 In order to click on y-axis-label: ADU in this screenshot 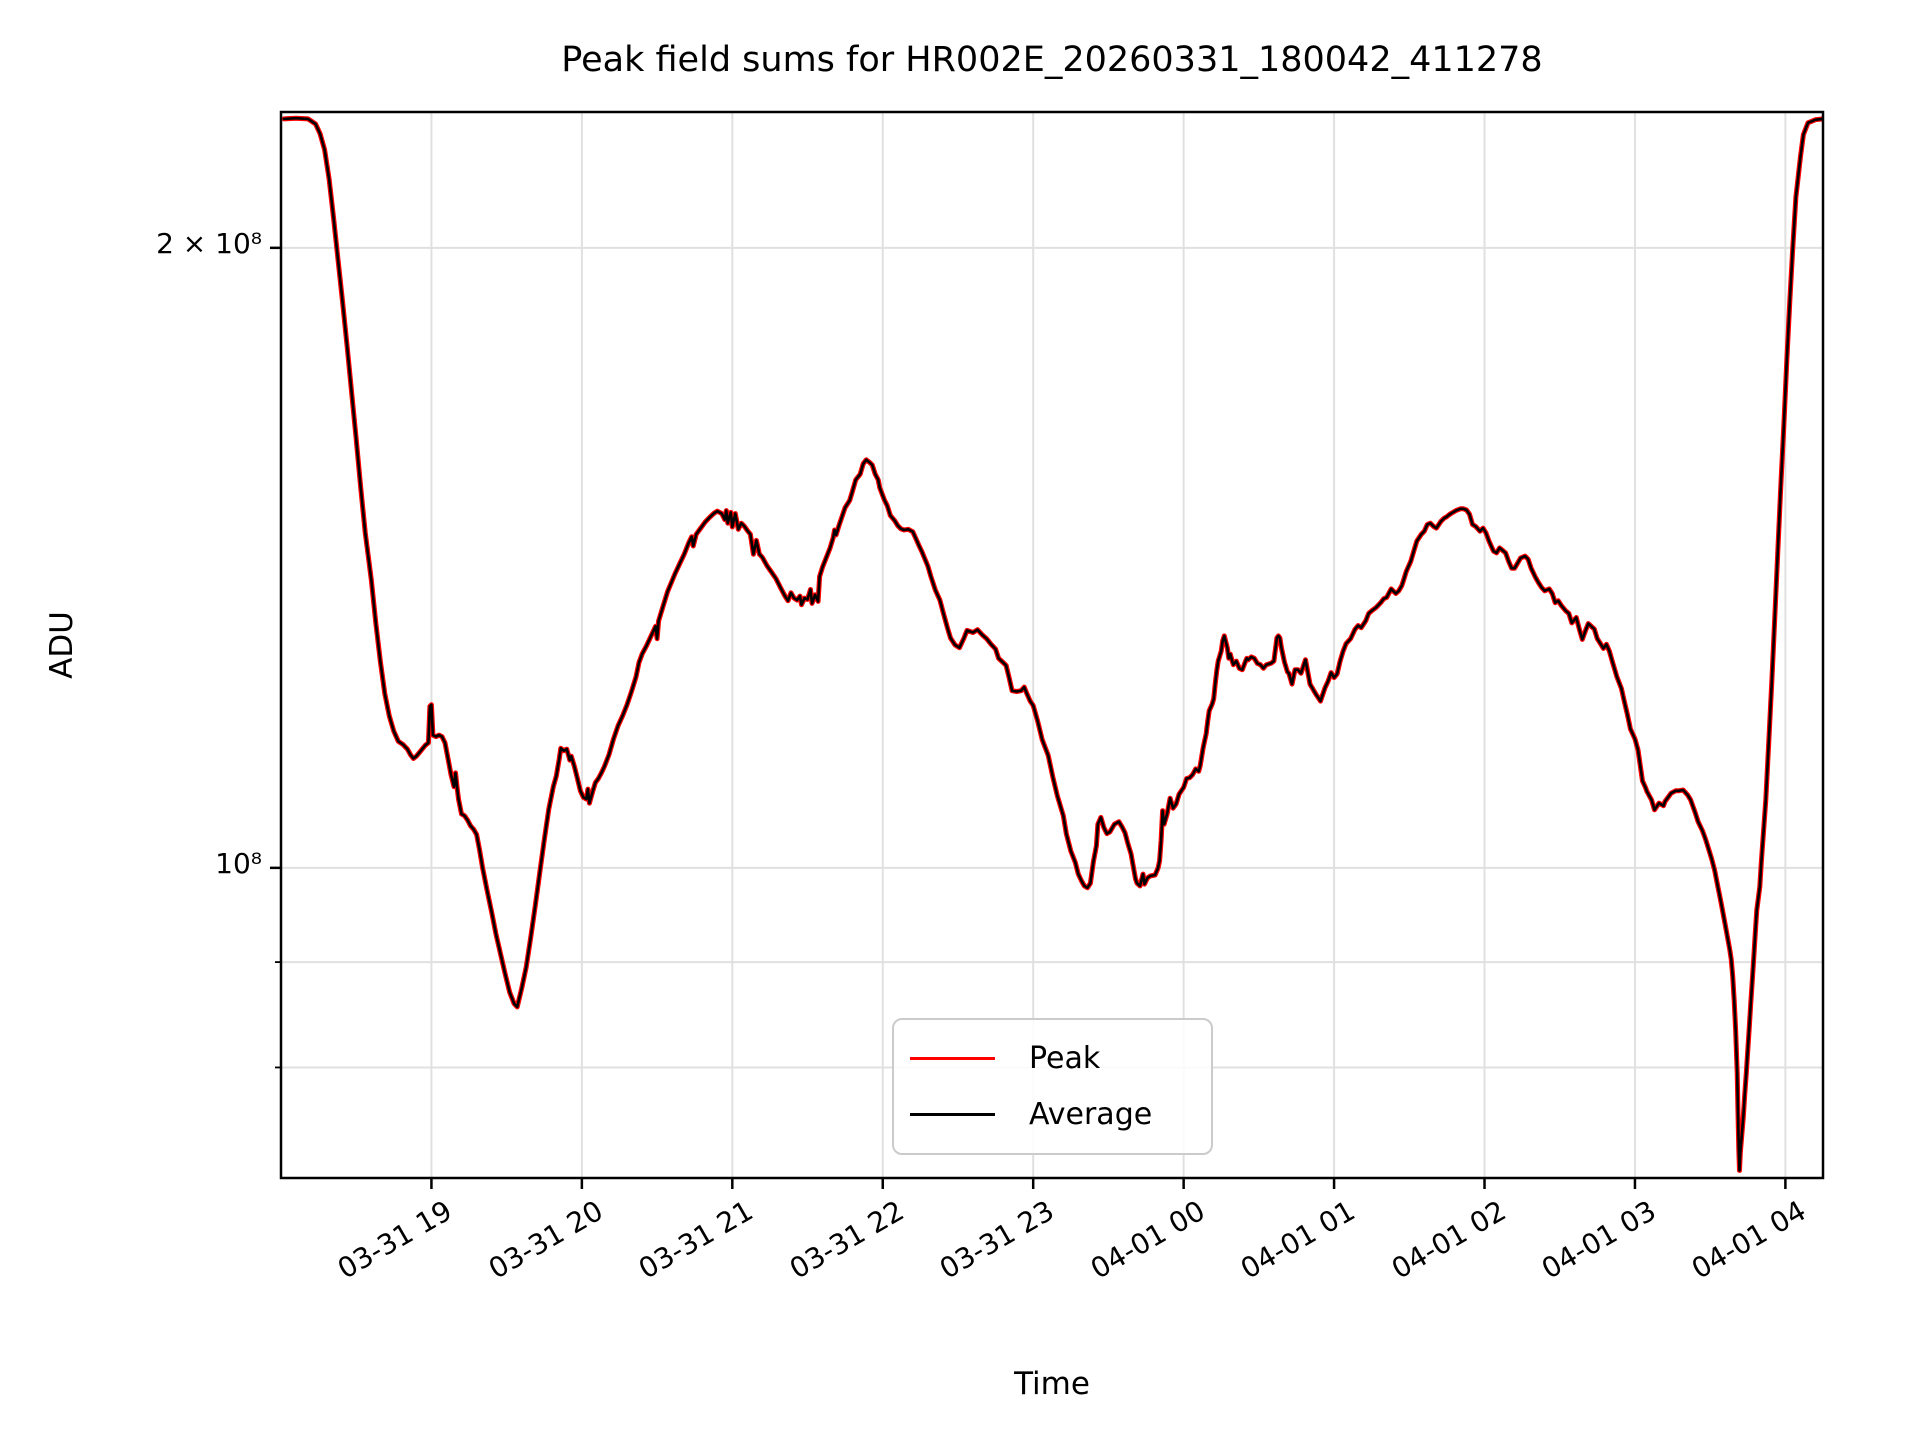, I will do `click(62, 645)`.